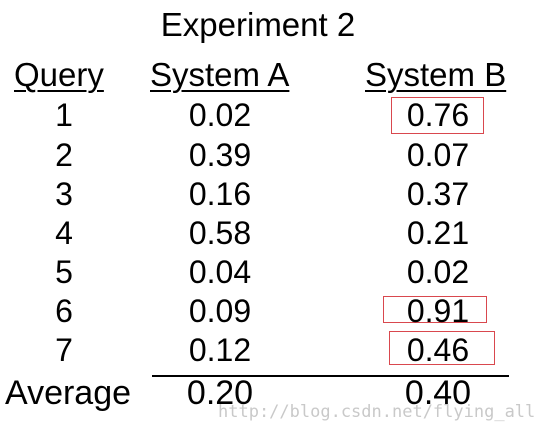 The height and width of the screenshot is (436, 538). Describe the element at coordinates (377, 412) in the screenshot. I see `watermark: http://blog.csdn.net/flying_all` at that location.